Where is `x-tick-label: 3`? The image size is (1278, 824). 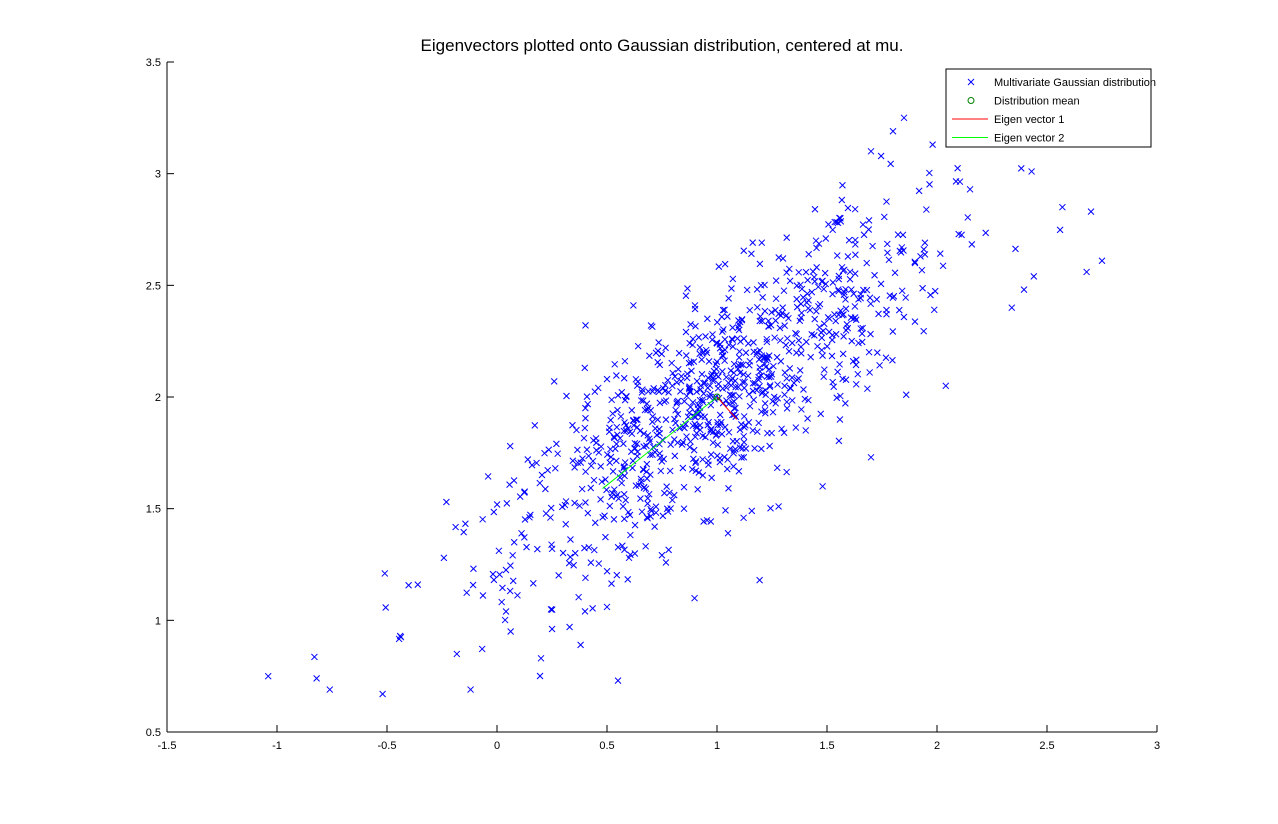 x-tick-label: 3 is located at coordinates (1157, 746).